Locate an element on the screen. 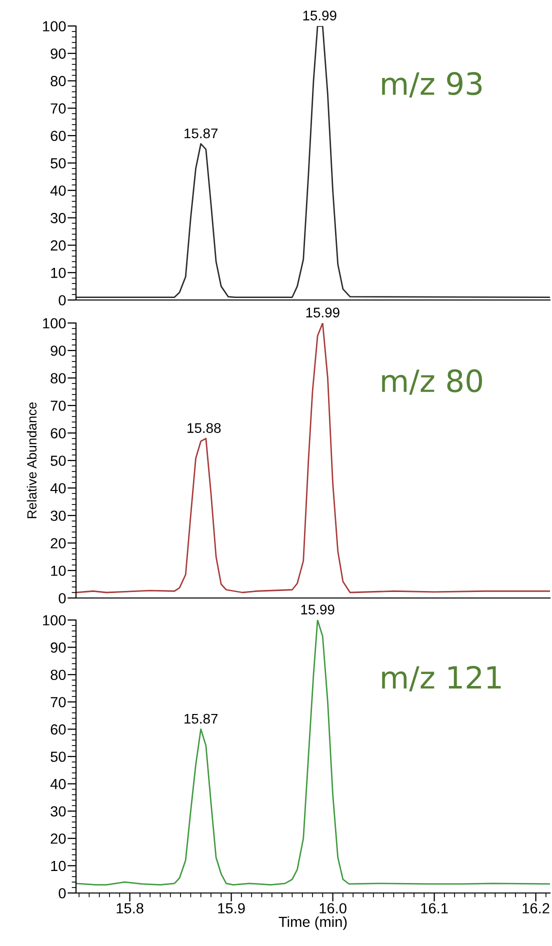 This screenshot has height=946, width=552. annotation: m/z 80 is located at coordinates (432, 382).